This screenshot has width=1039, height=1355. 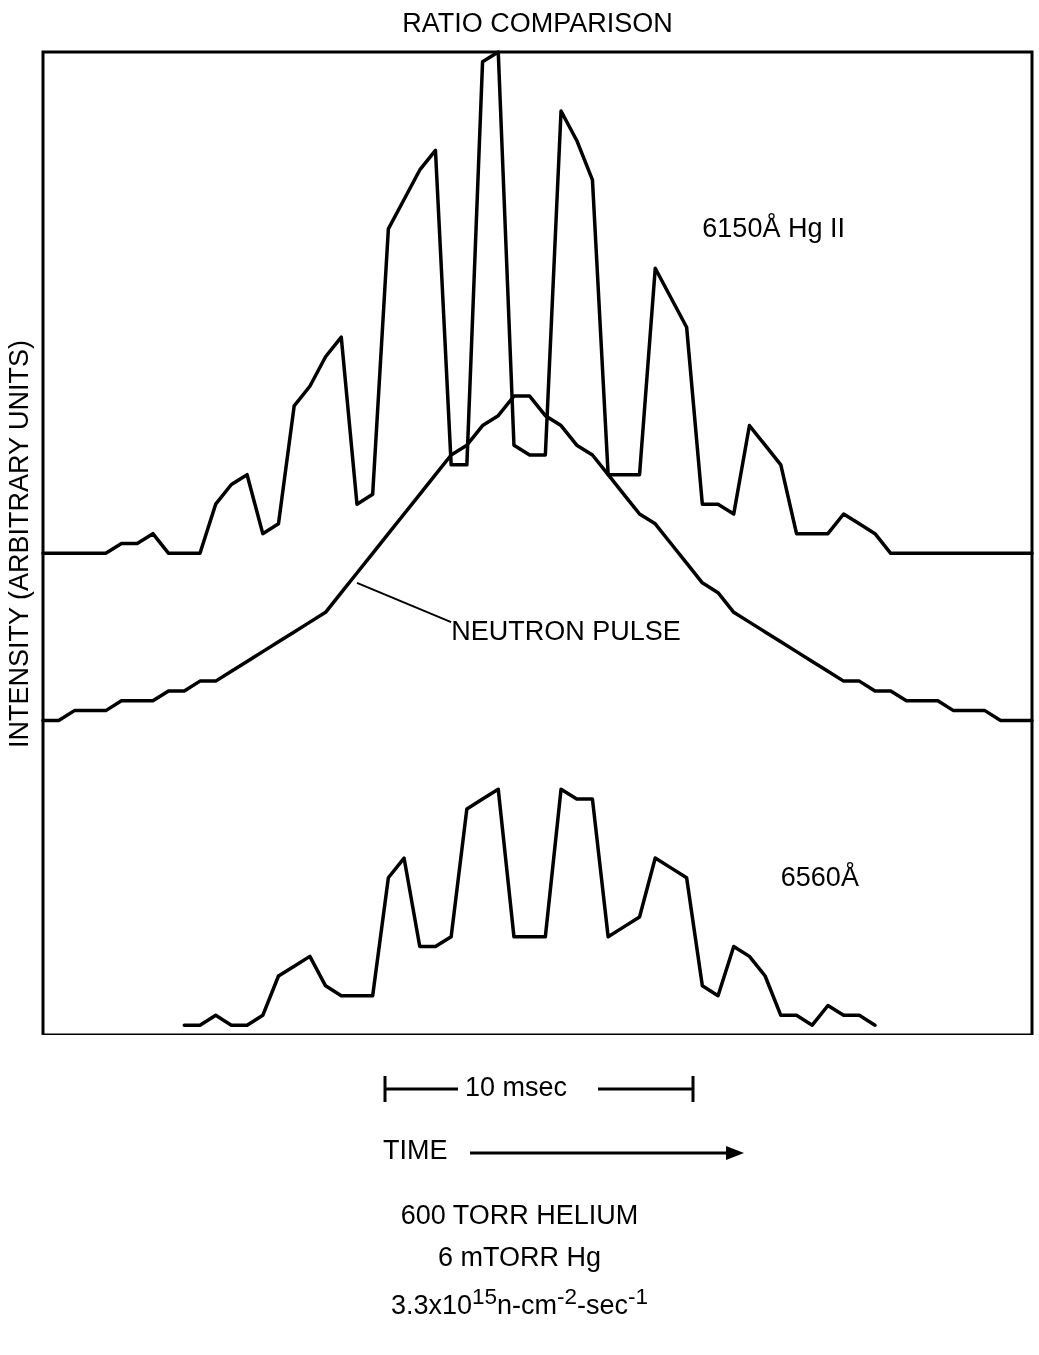 What do you see at coordinates (519, 1302) in the screenshot?
I see `text: 3.3x10$^{15}$n-cm$^{-2}$-sec$^{-1}$` at bounding box center [519, 1302].